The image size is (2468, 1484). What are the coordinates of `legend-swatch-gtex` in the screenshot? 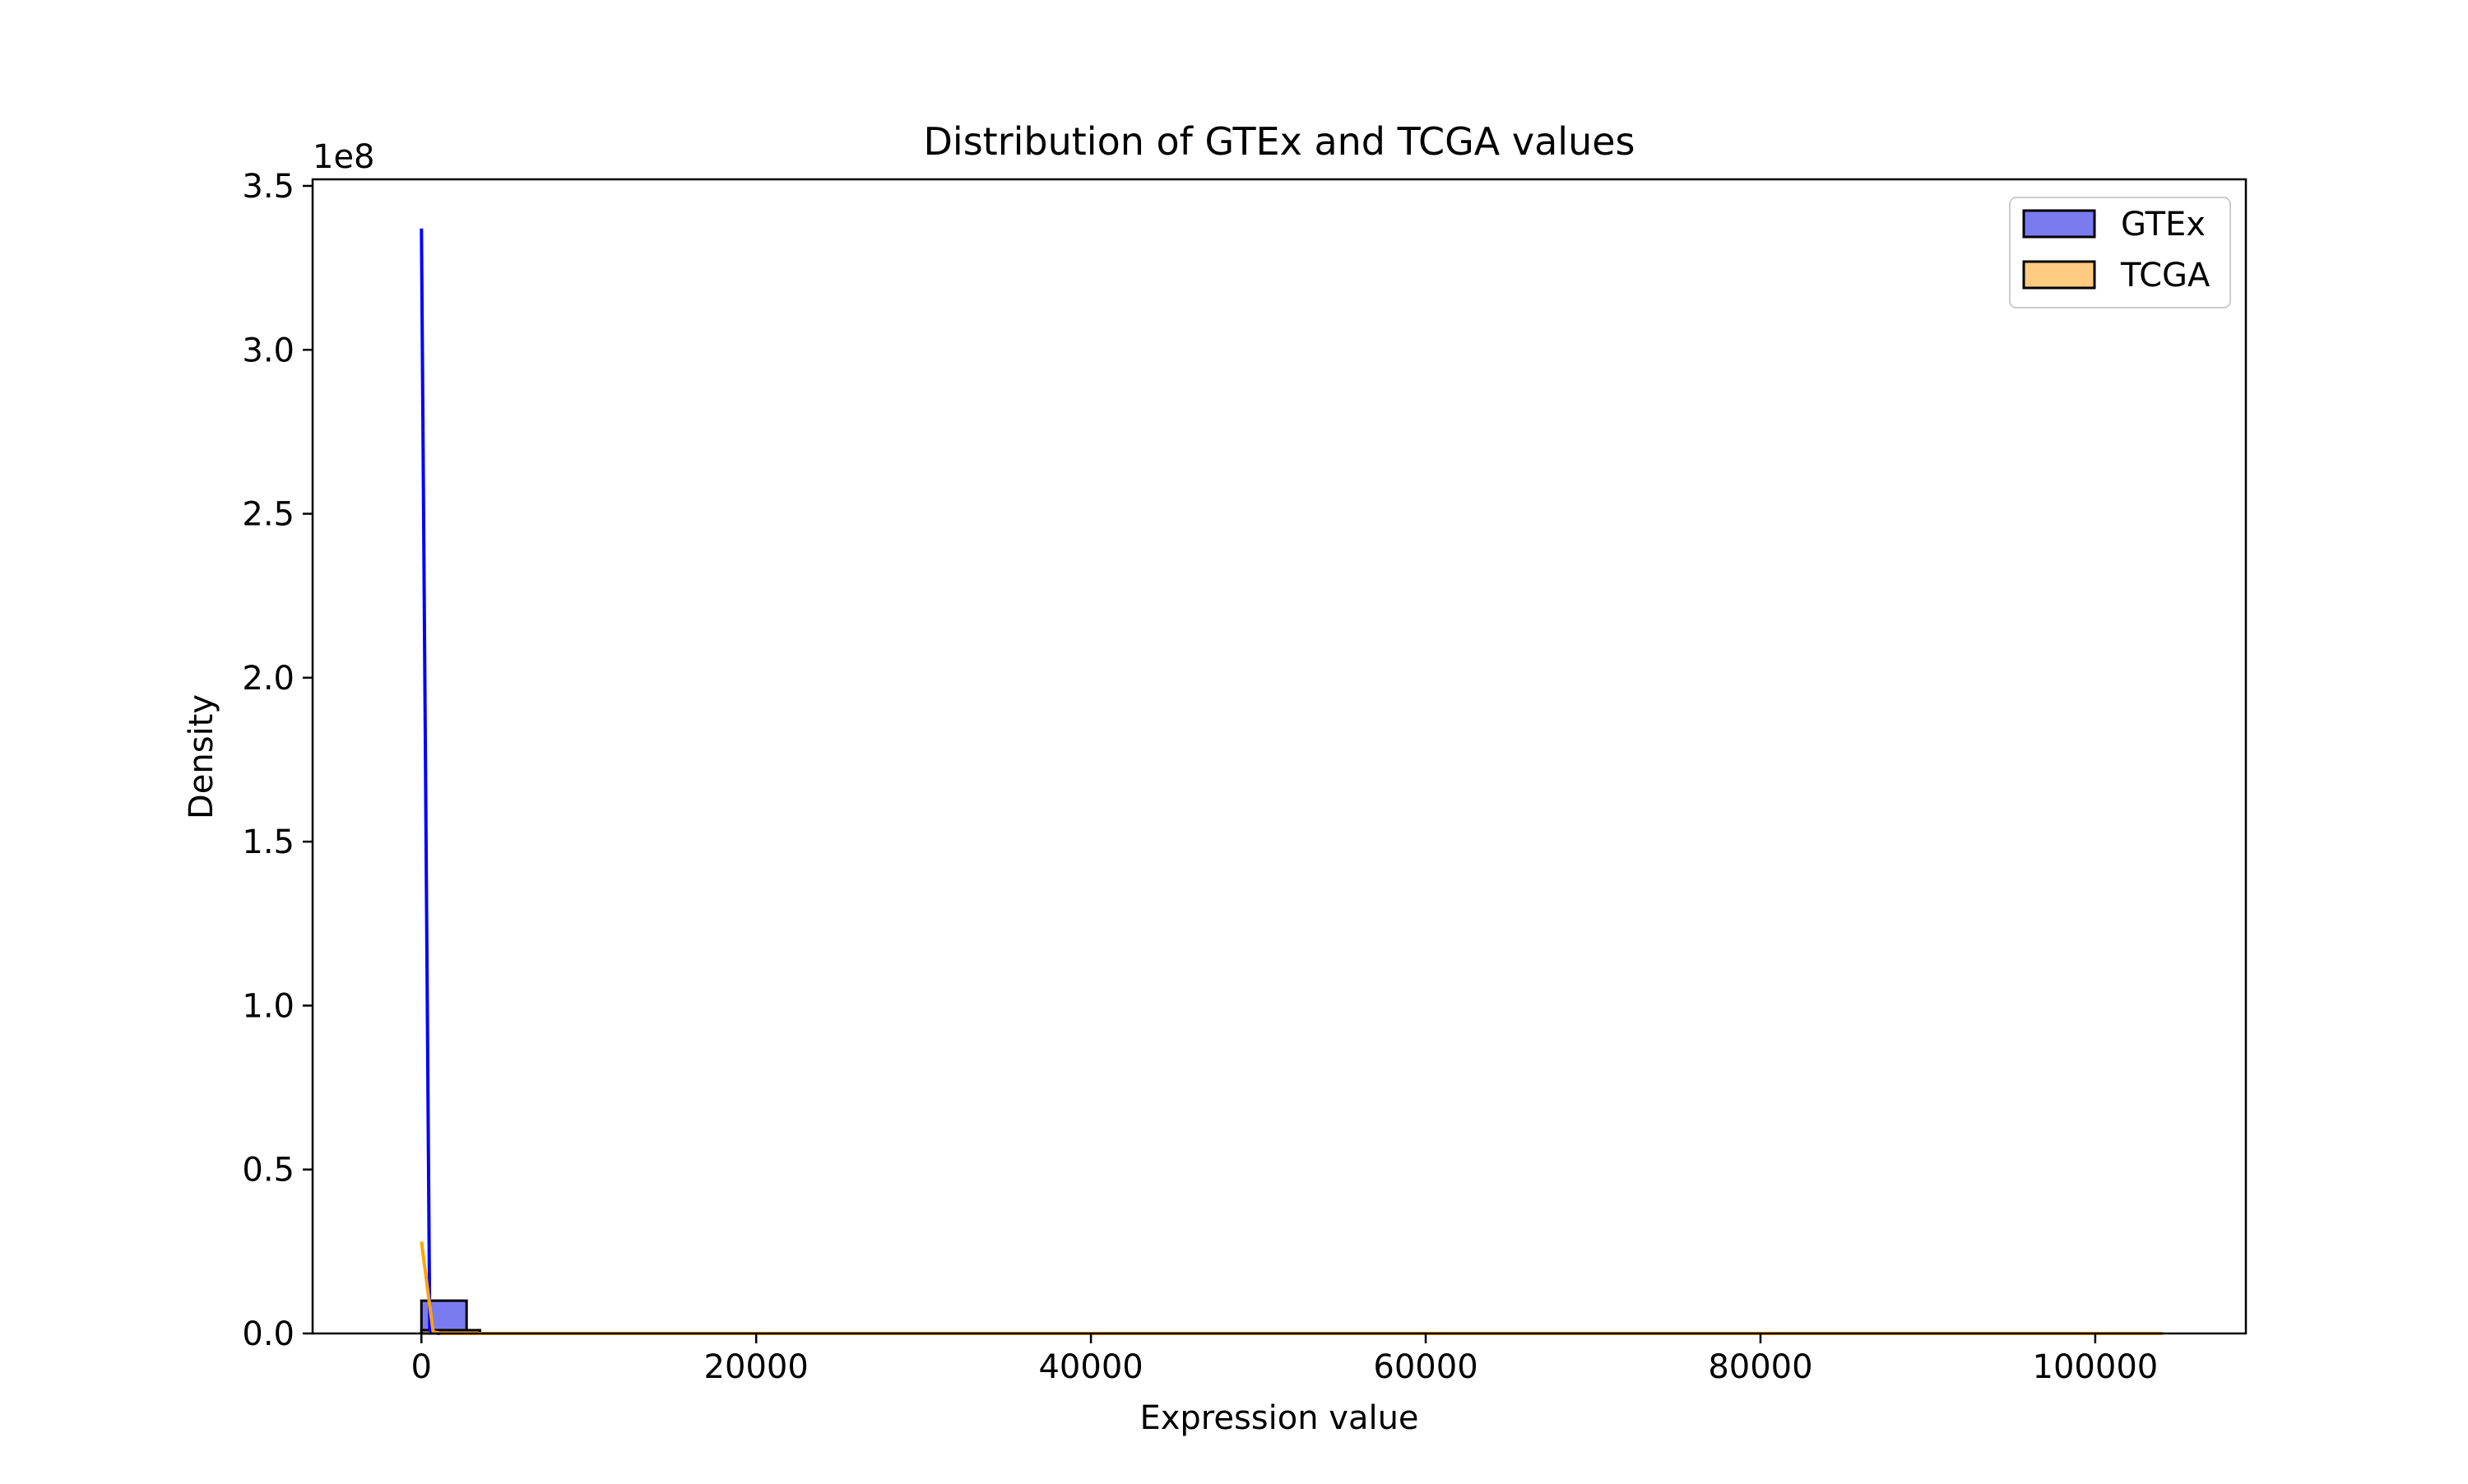 It's located at (2059, 224).